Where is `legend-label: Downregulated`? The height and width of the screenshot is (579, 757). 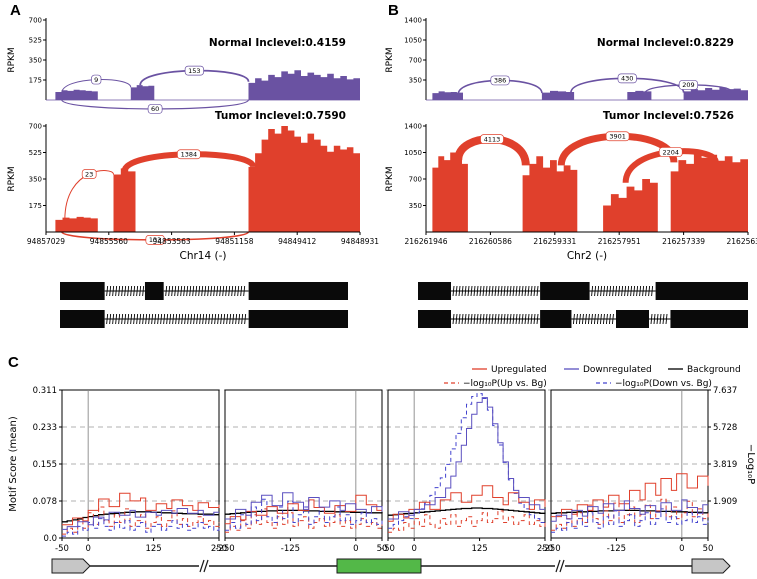
legend-label: Downregulated is located at coordinates (617, 370).